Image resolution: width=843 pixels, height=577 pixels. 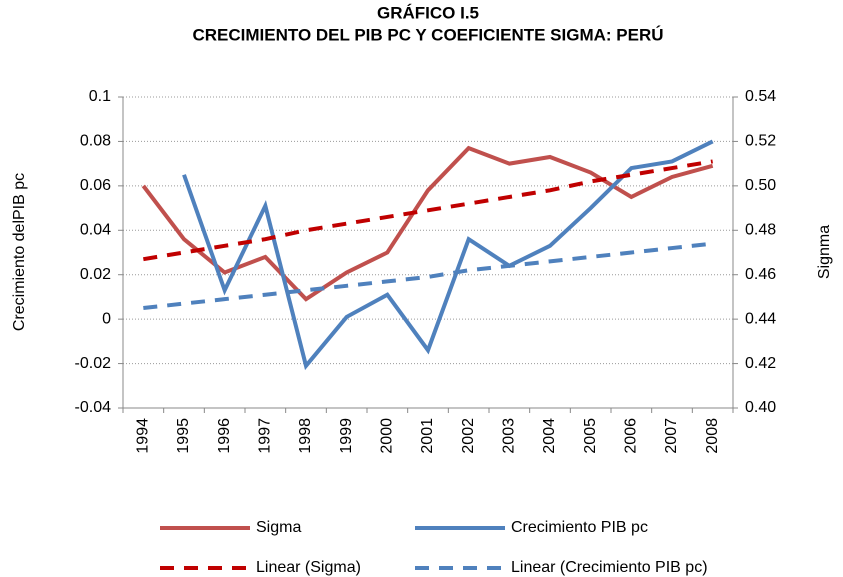 I want to click on x-tick-label: 2004, so click(x=549, y=436).